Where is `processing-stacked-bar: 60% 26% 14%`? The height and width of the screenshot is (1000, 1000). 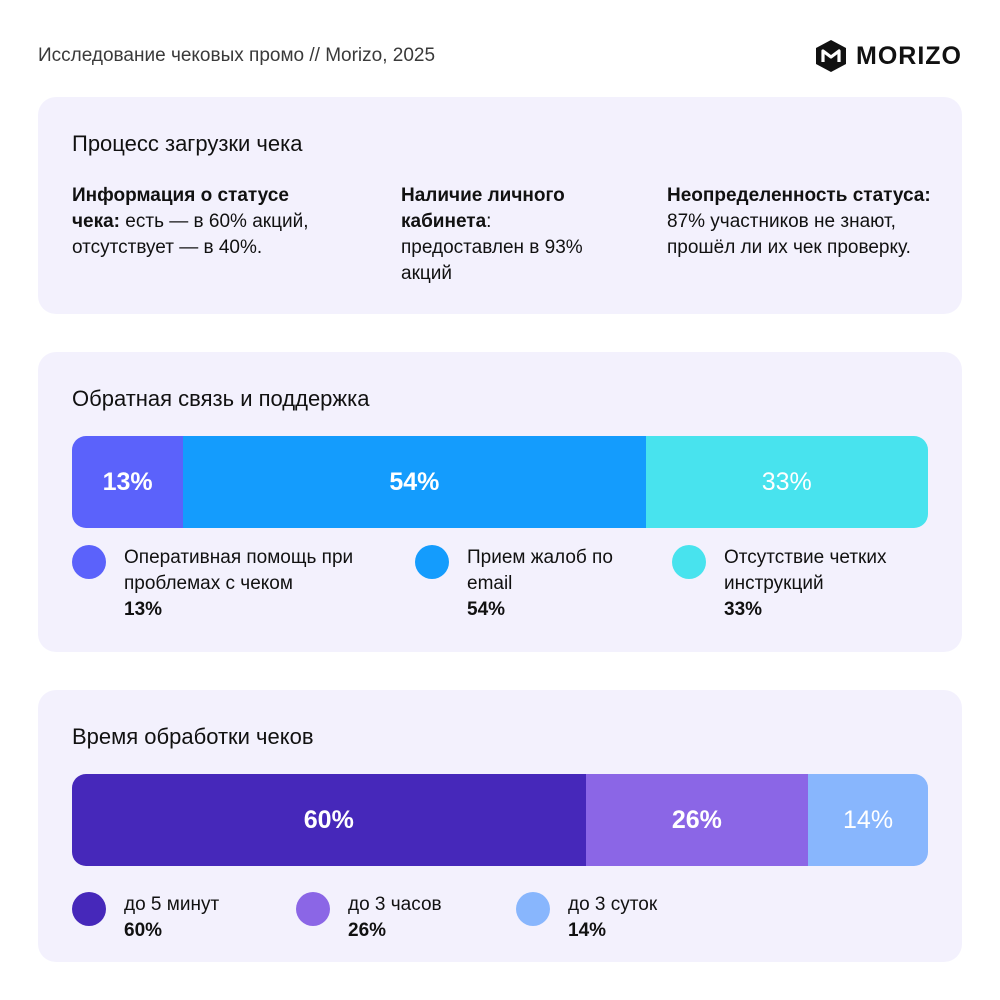 processing-stacked-bar: 60% 26% 14% is located at coordinates (500, 820).